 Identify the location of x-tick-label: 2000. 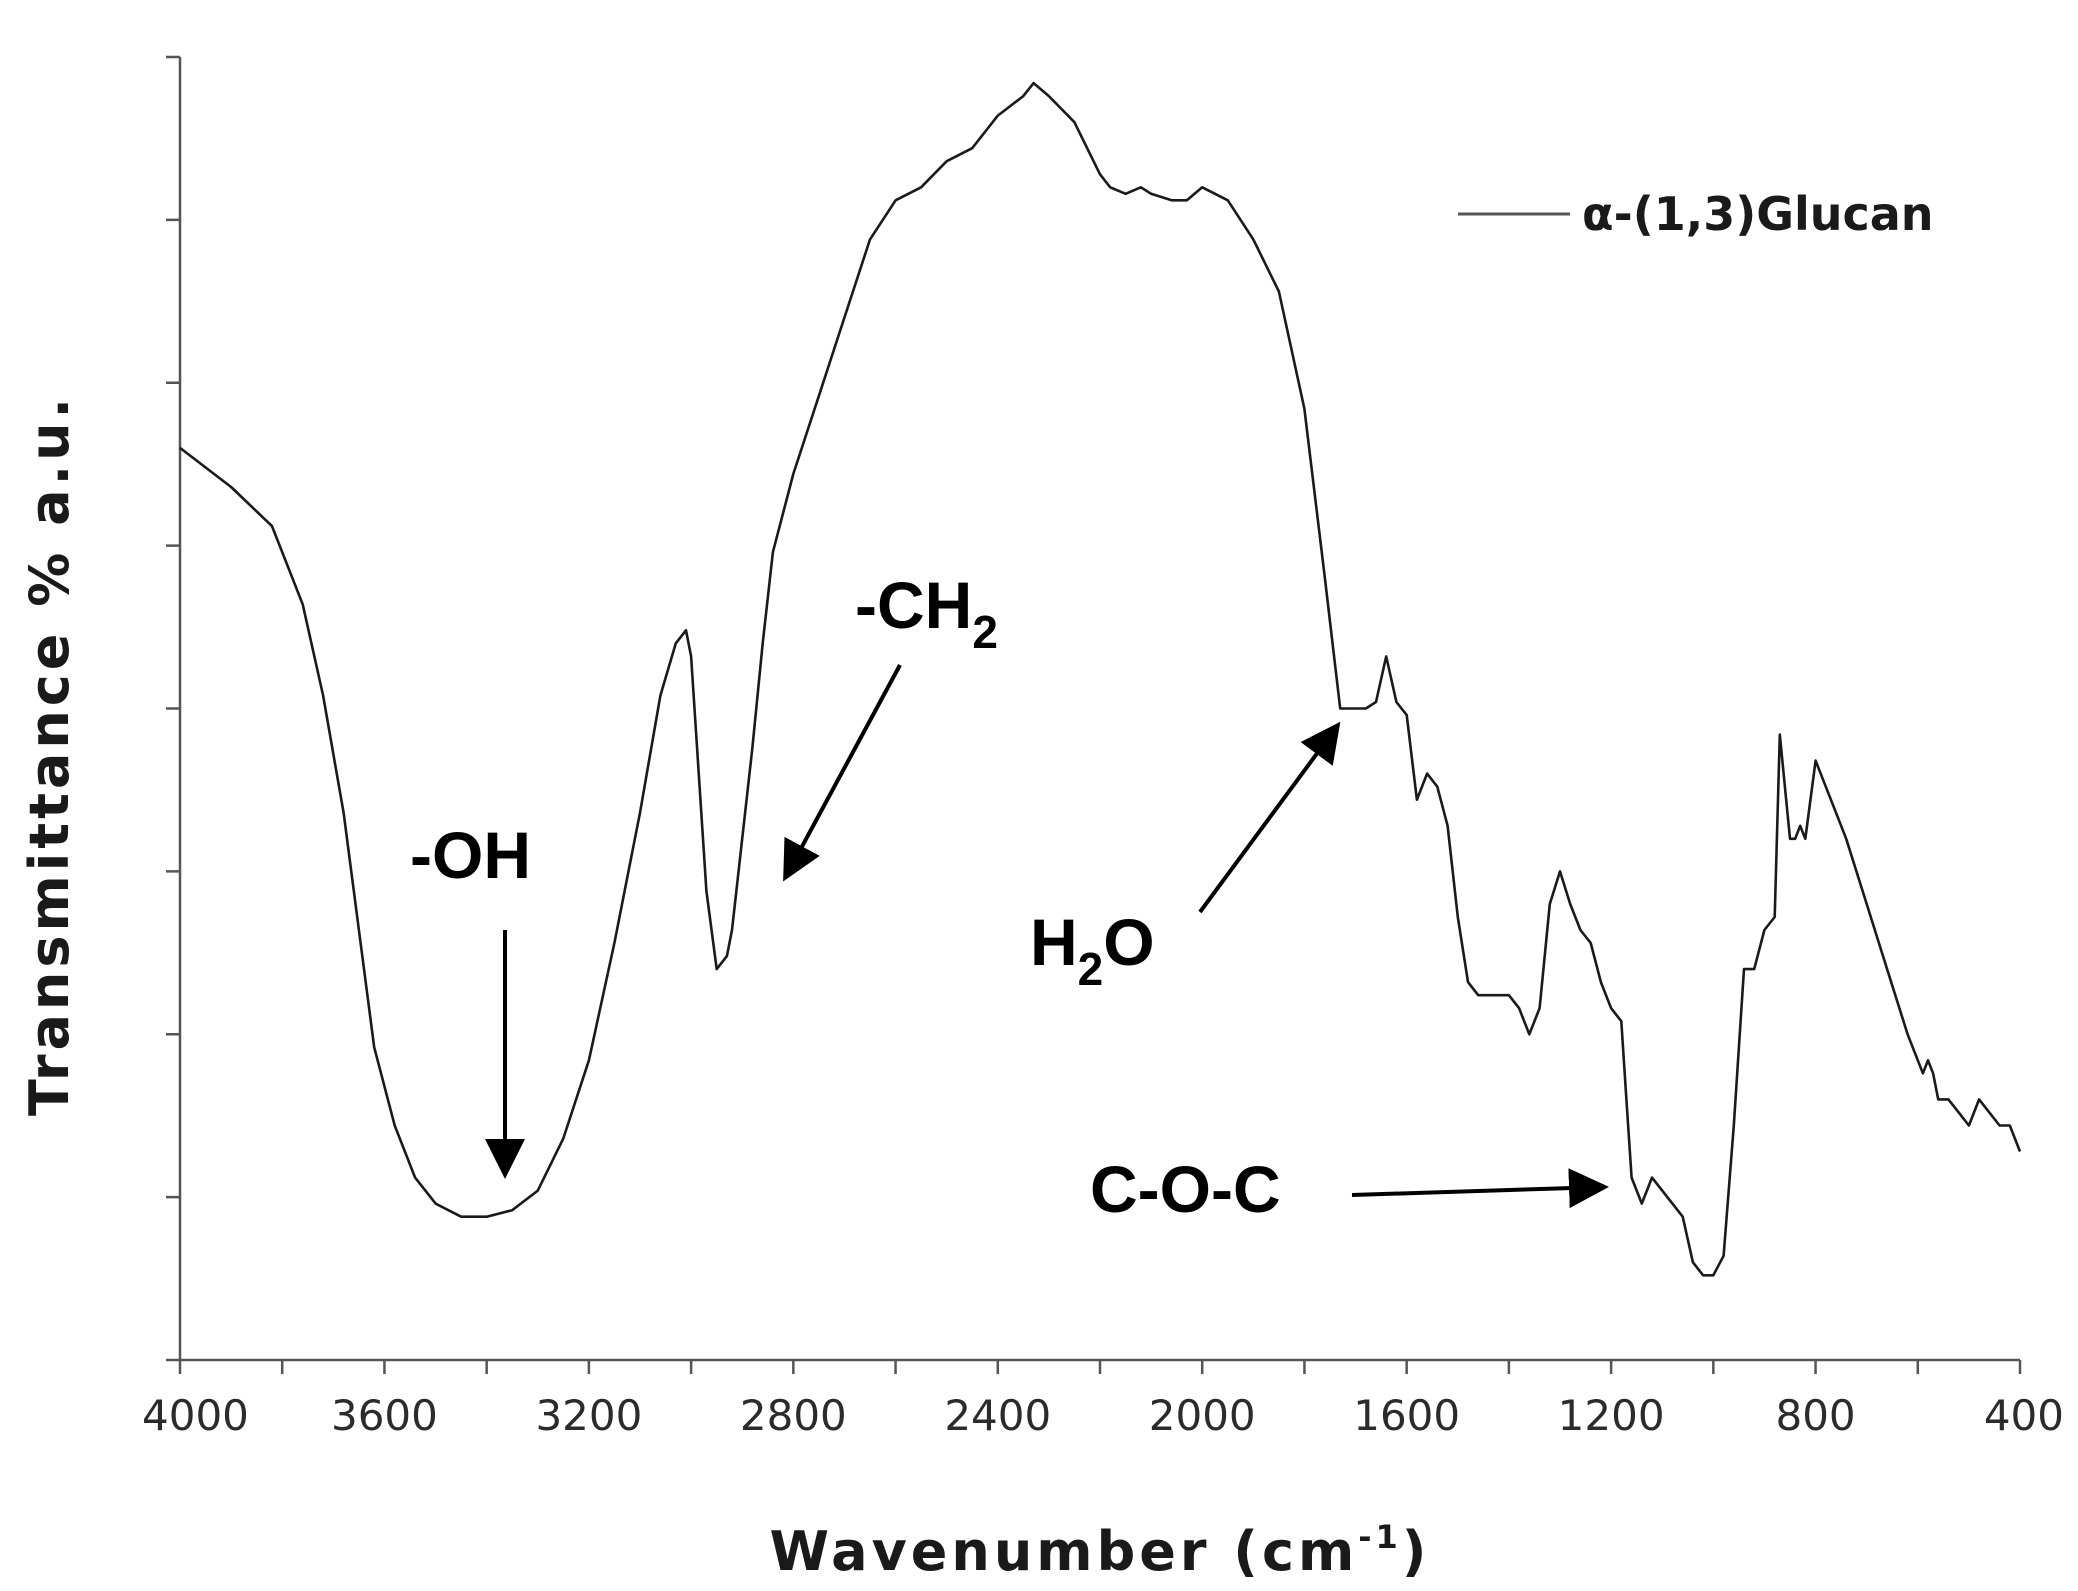
(1202, 1415).